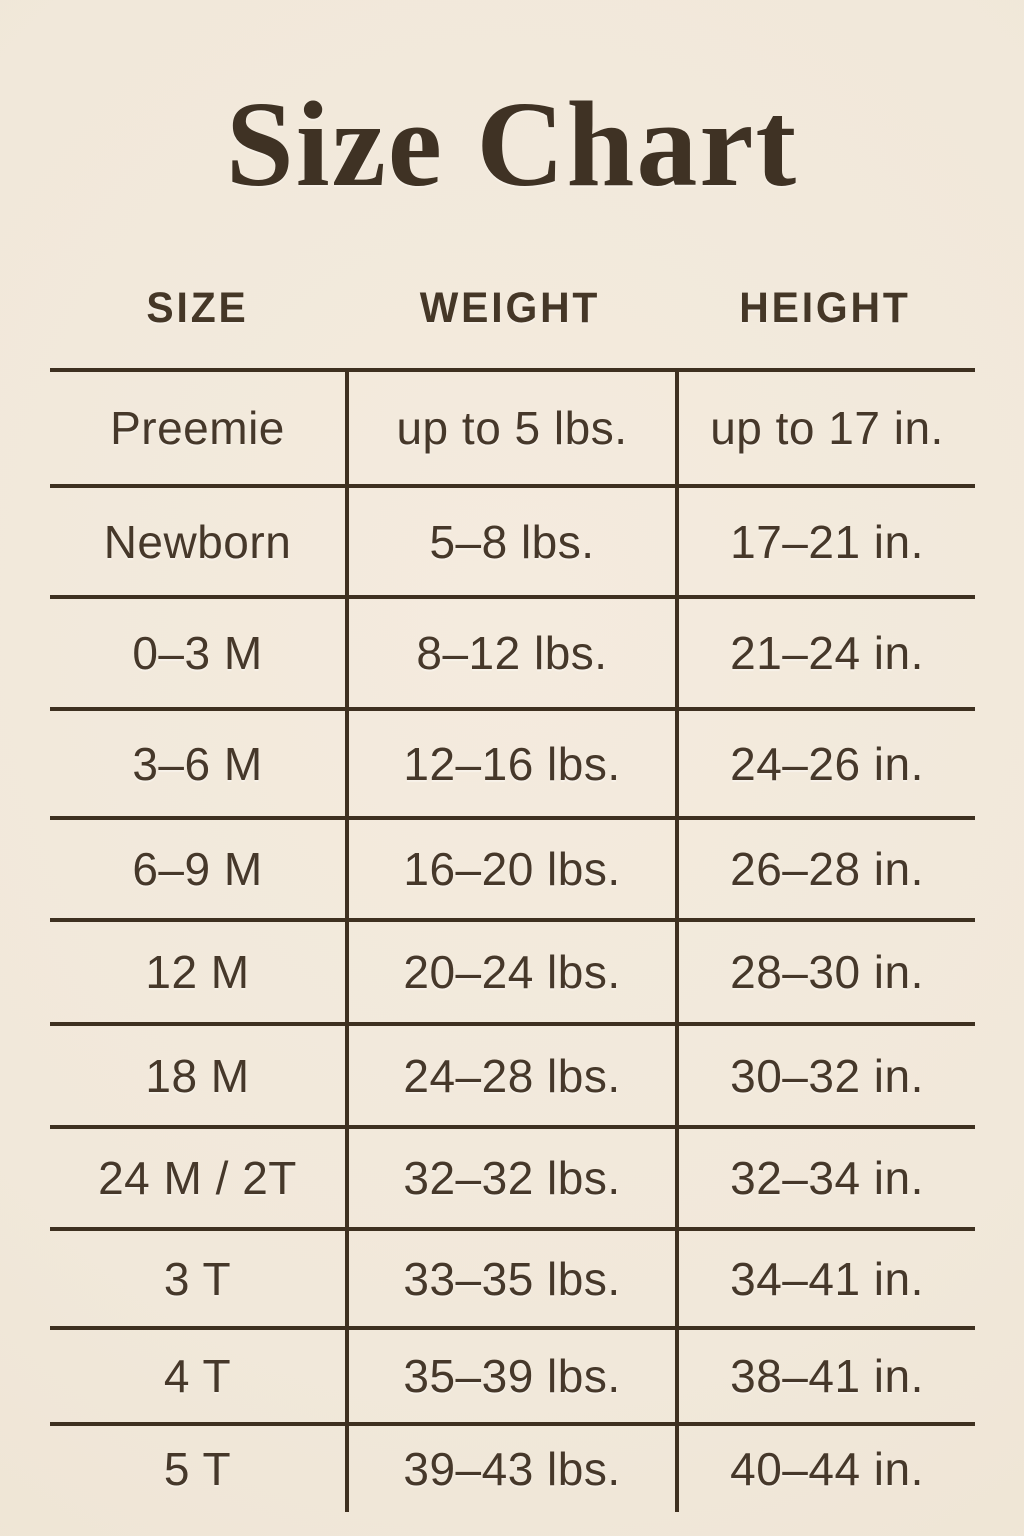  What do you see at coordinates (825, 1278) in the screenshot?
I see `cell-height: 34–41 in.` at bounding box center [825, 1278].